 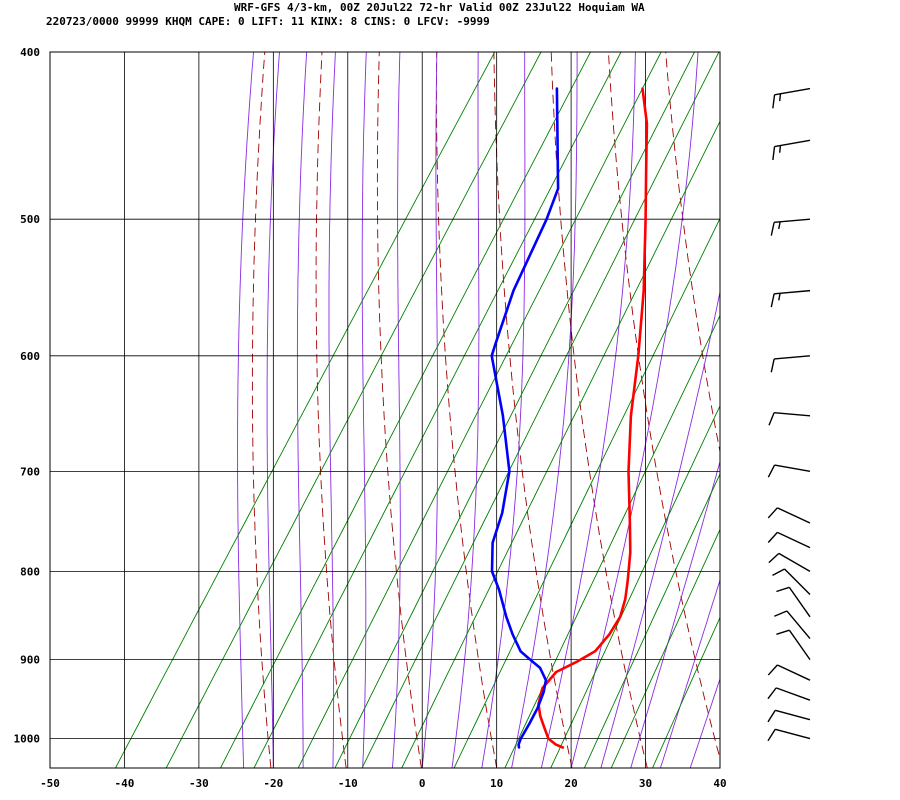 I want to click on temperature-tick-label: 0, so click(x=422, y=783).